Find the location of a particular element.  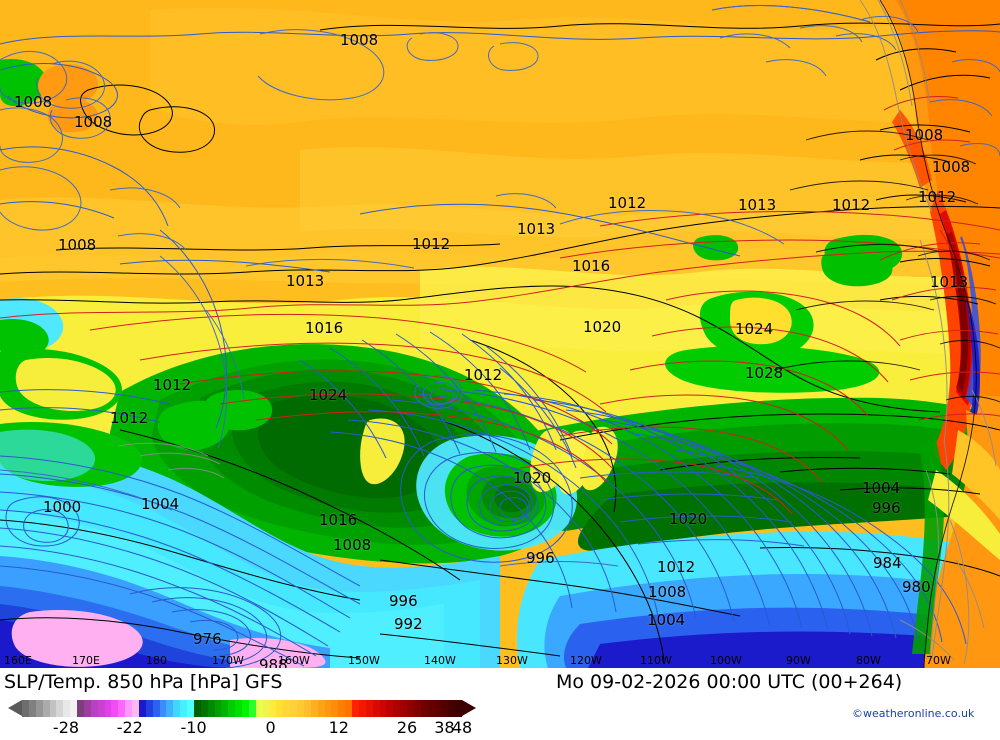

colorbar-right-cap is located at coordinates (469, 708).